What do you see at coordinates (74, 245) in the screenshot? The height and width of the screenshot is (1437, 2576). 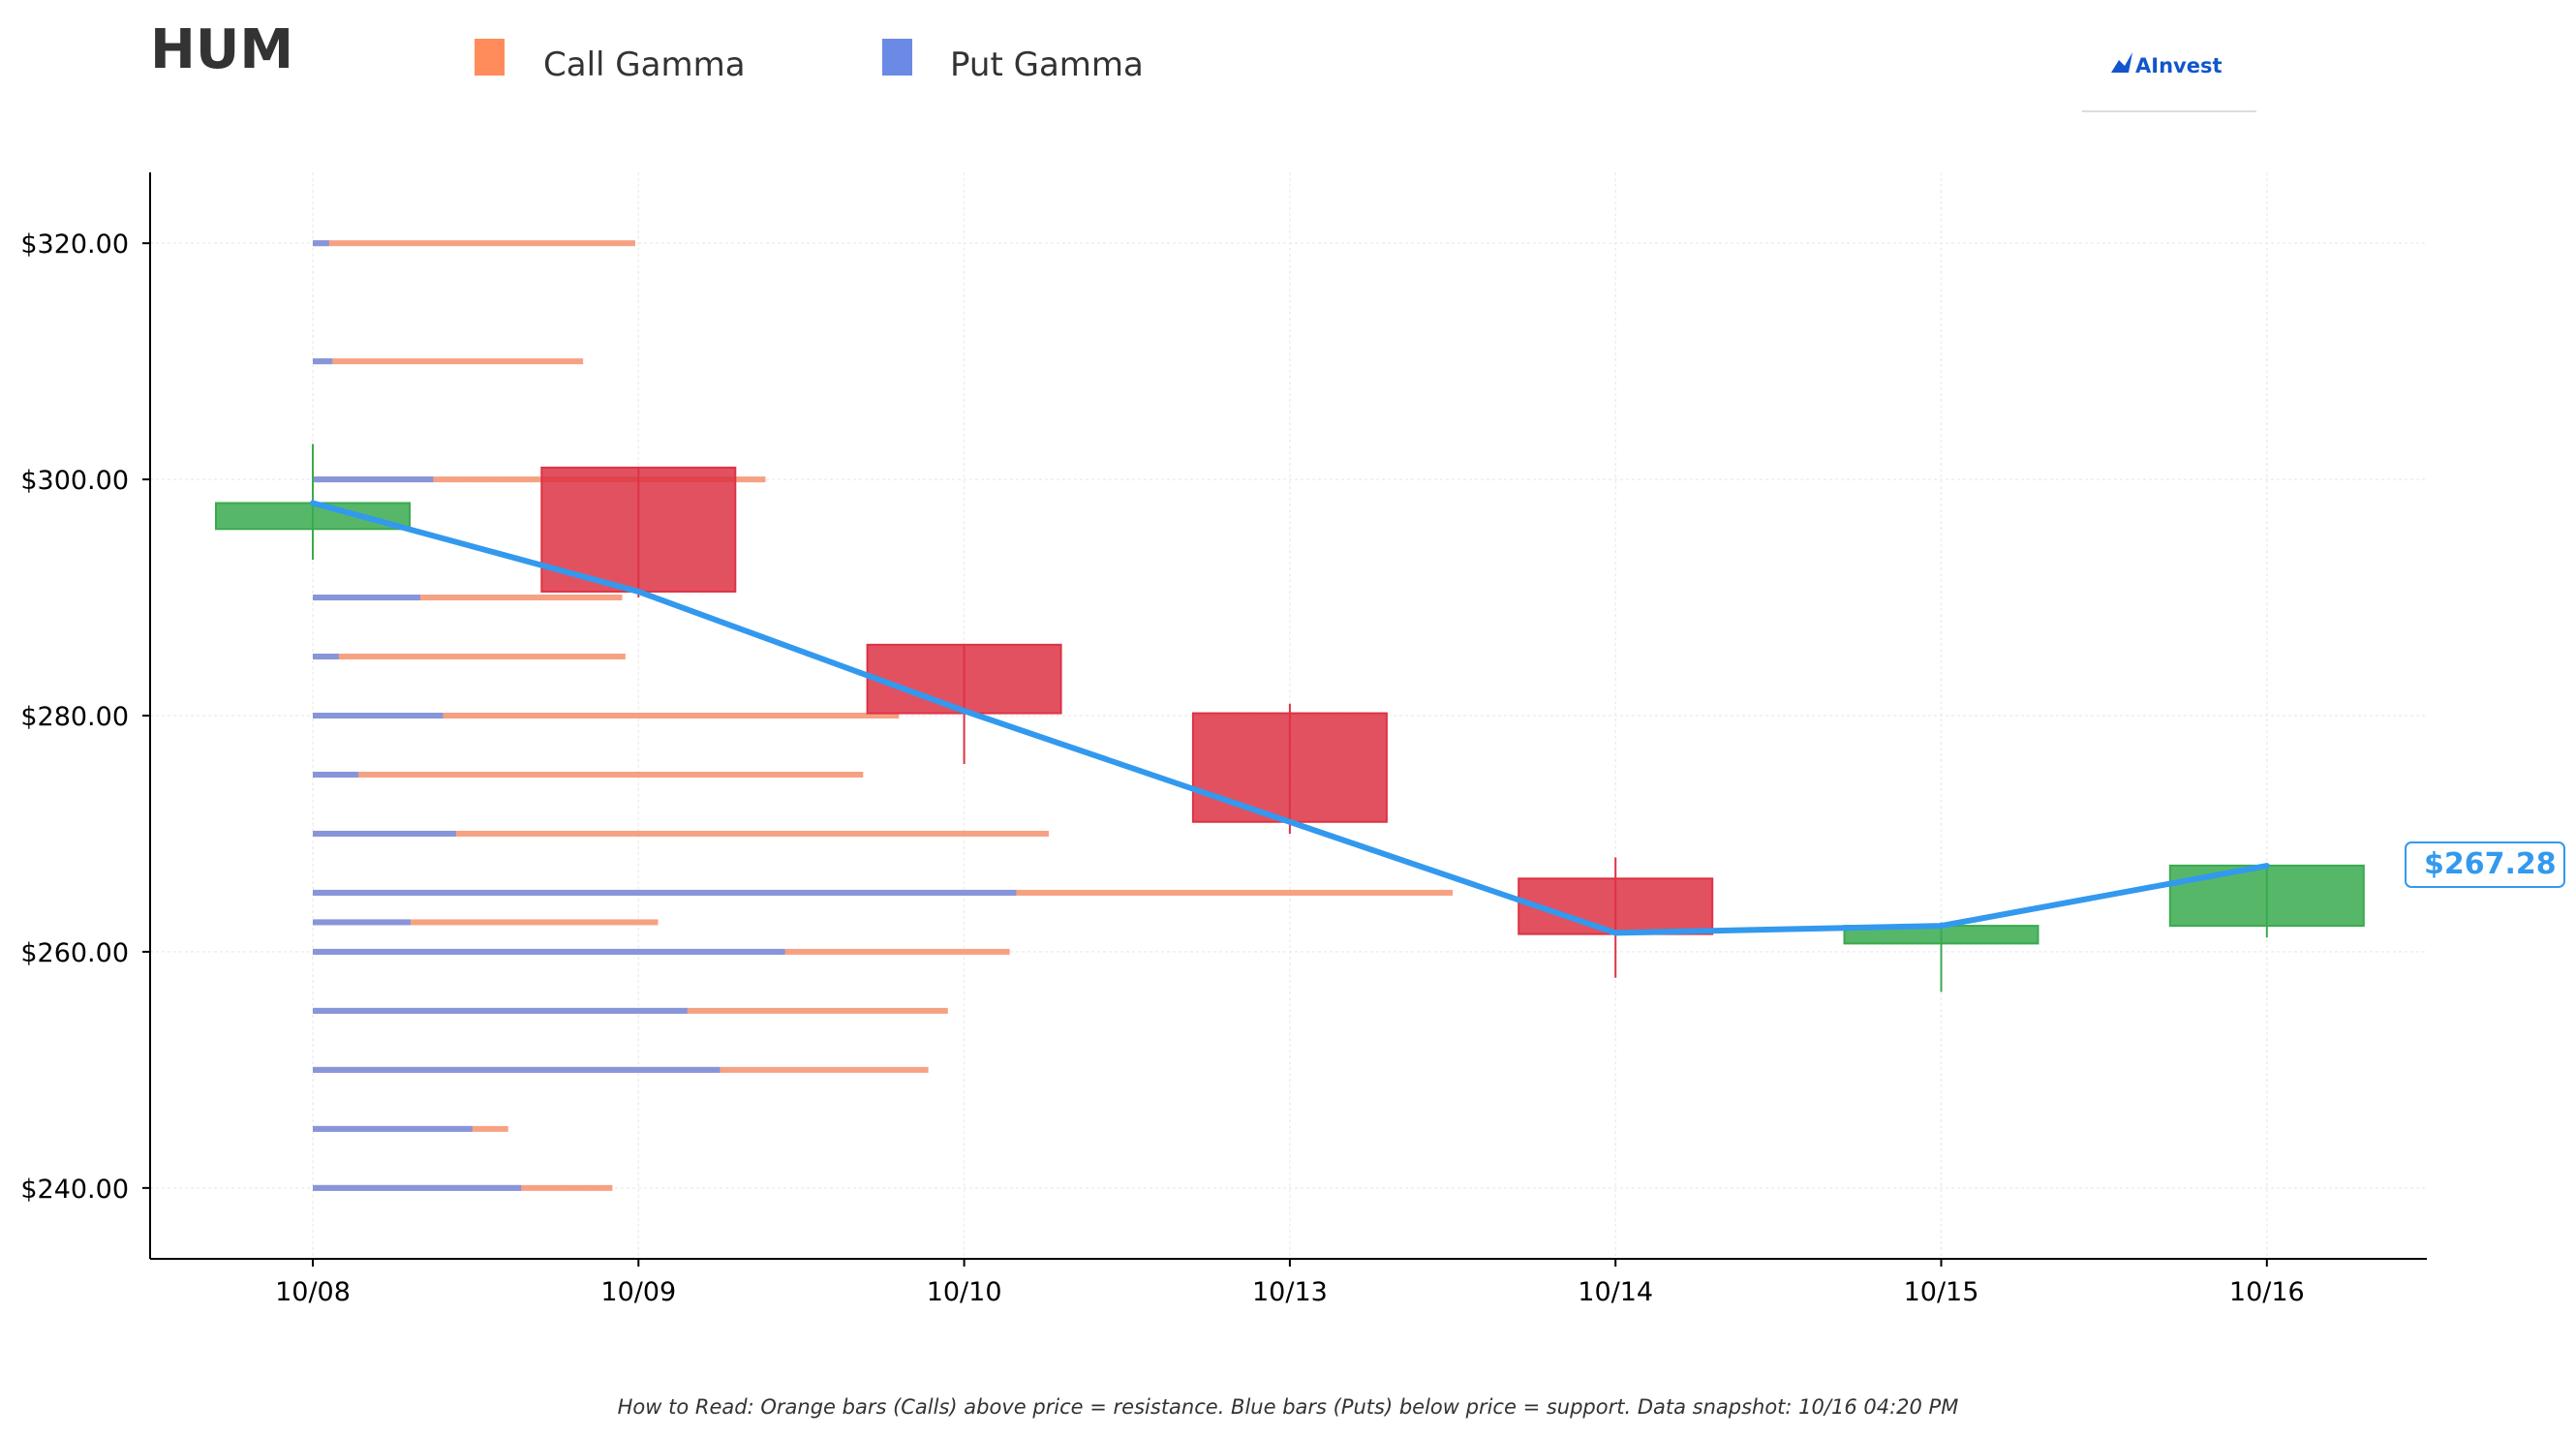 I see `y-tick-label: $320.00` at bounding box center [74, 245].